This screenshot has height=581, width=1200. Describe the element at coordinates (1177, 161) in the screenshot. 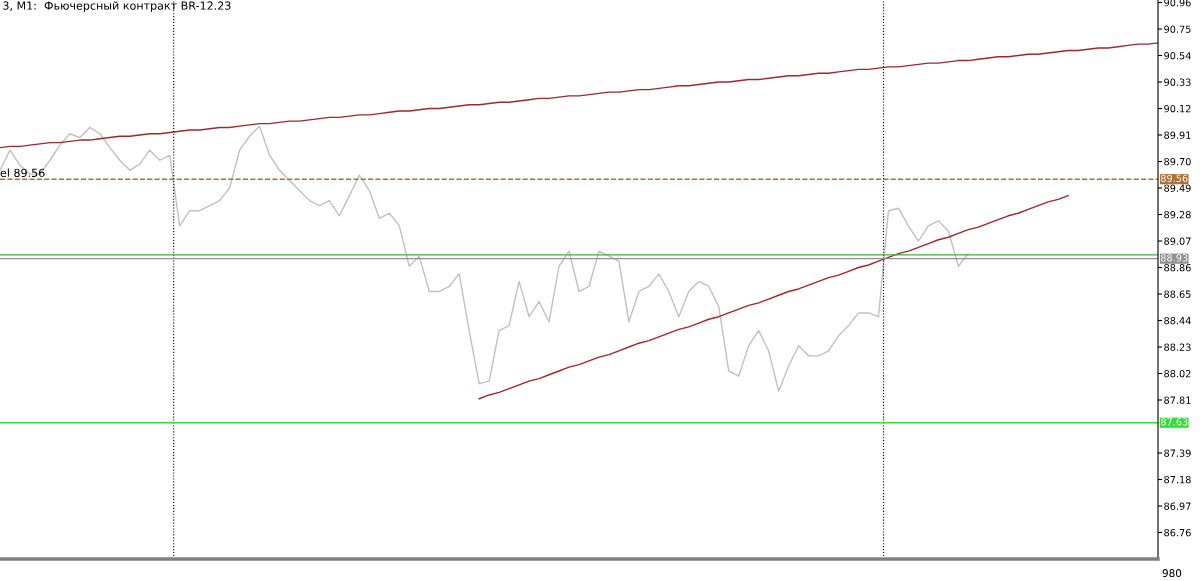

I see `y-tick-label: 89.70` at that location.